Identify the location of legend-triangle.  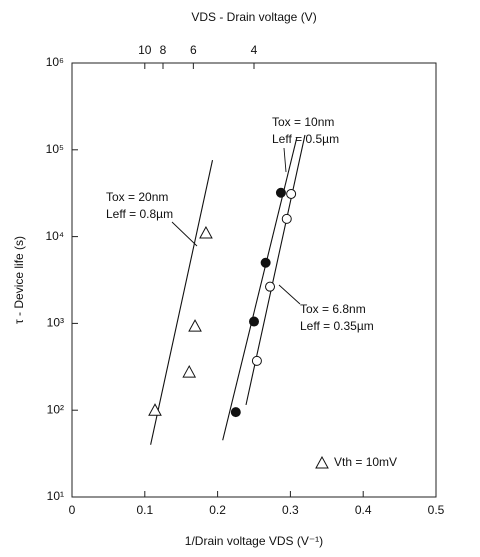
(322, 462).